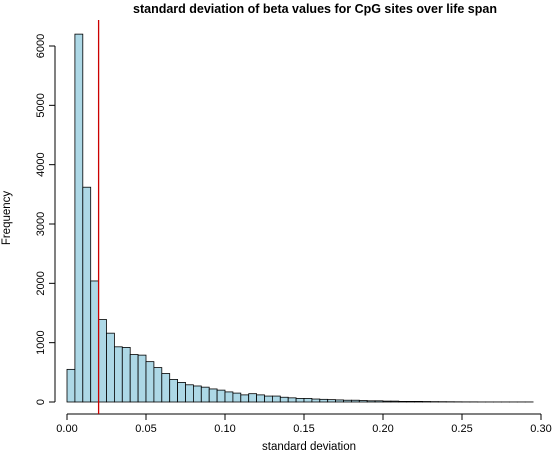 This screenshot has width=555, height=455. I want to click on x-tick-label: 0.30, so click(540, 429).